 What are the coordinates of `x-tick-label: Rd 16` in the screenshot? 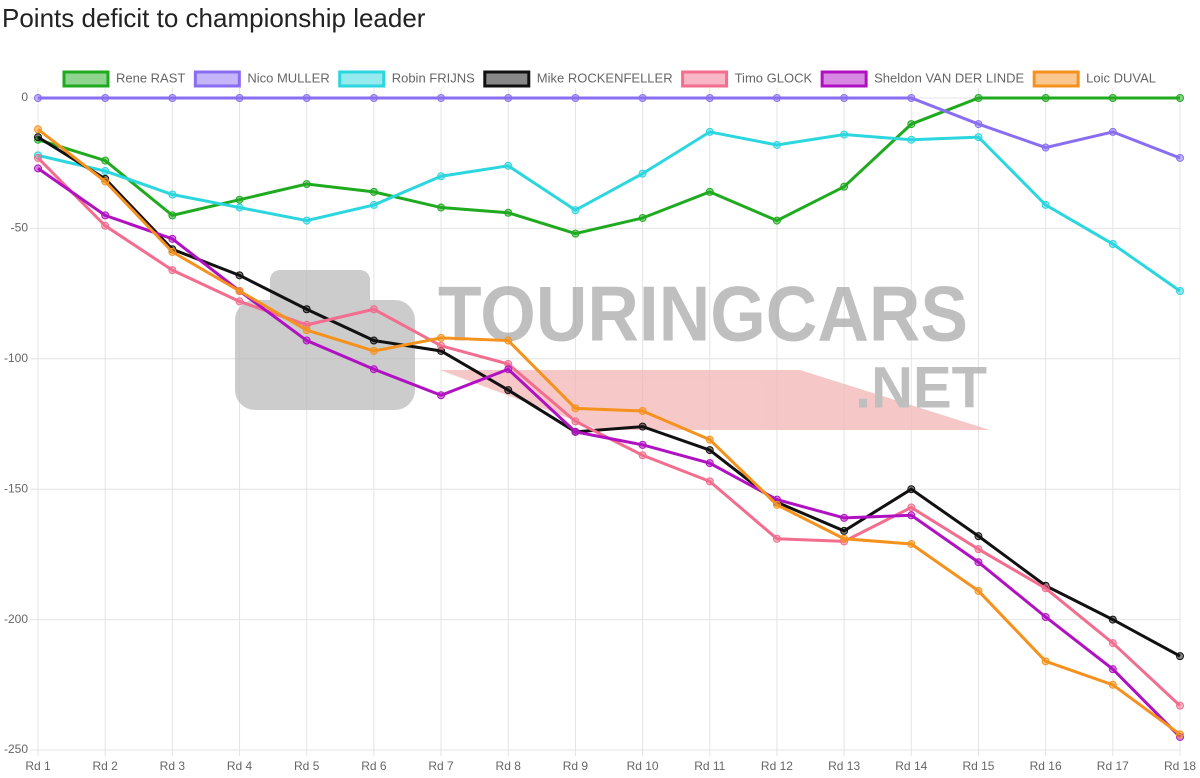 It's located at (1046, 766).